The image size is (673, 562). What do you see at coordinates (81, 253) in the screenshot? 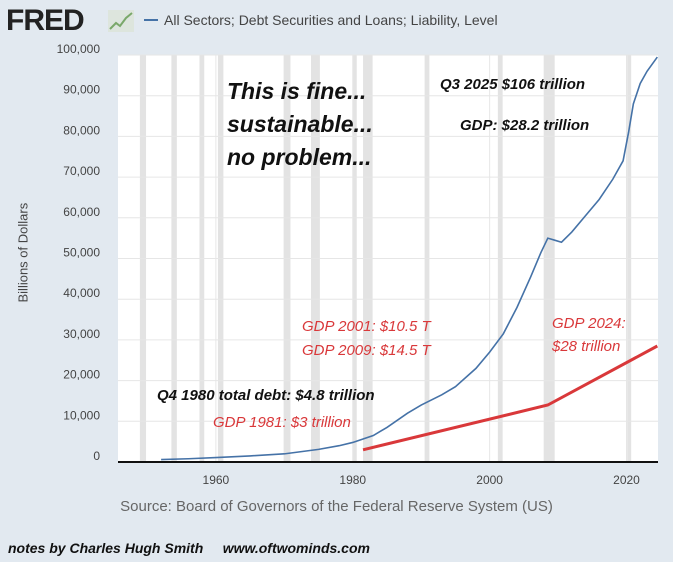
I see `y-tick-label: 50,000` at bounding box center [81, 253].